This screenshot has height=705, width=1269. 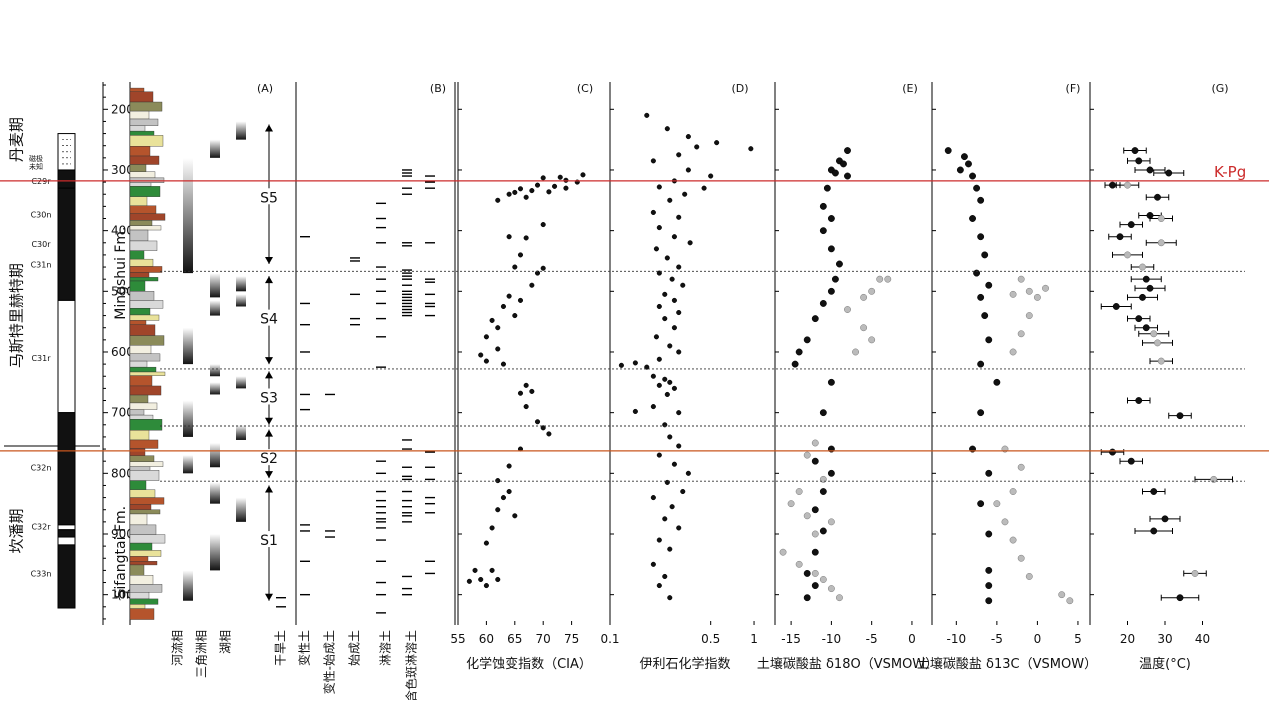 What do you see at coordinates (1073, 88) in the screenshot?
I see `panel-label-f: (F)` at bounding box center [1073, 88].